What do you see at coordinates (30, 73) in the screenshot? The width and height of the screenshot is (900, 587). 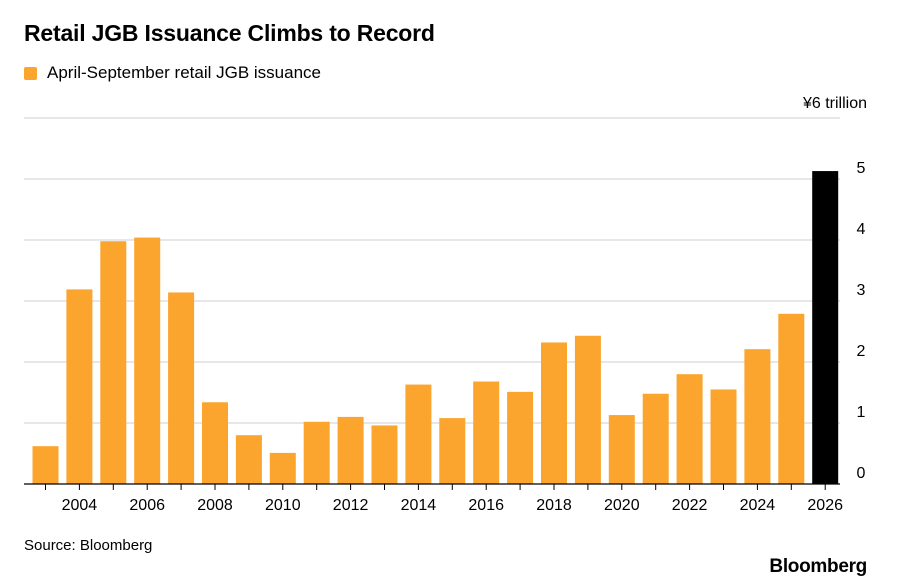 I see `legend-swatch` at bounding box center [30, 73].